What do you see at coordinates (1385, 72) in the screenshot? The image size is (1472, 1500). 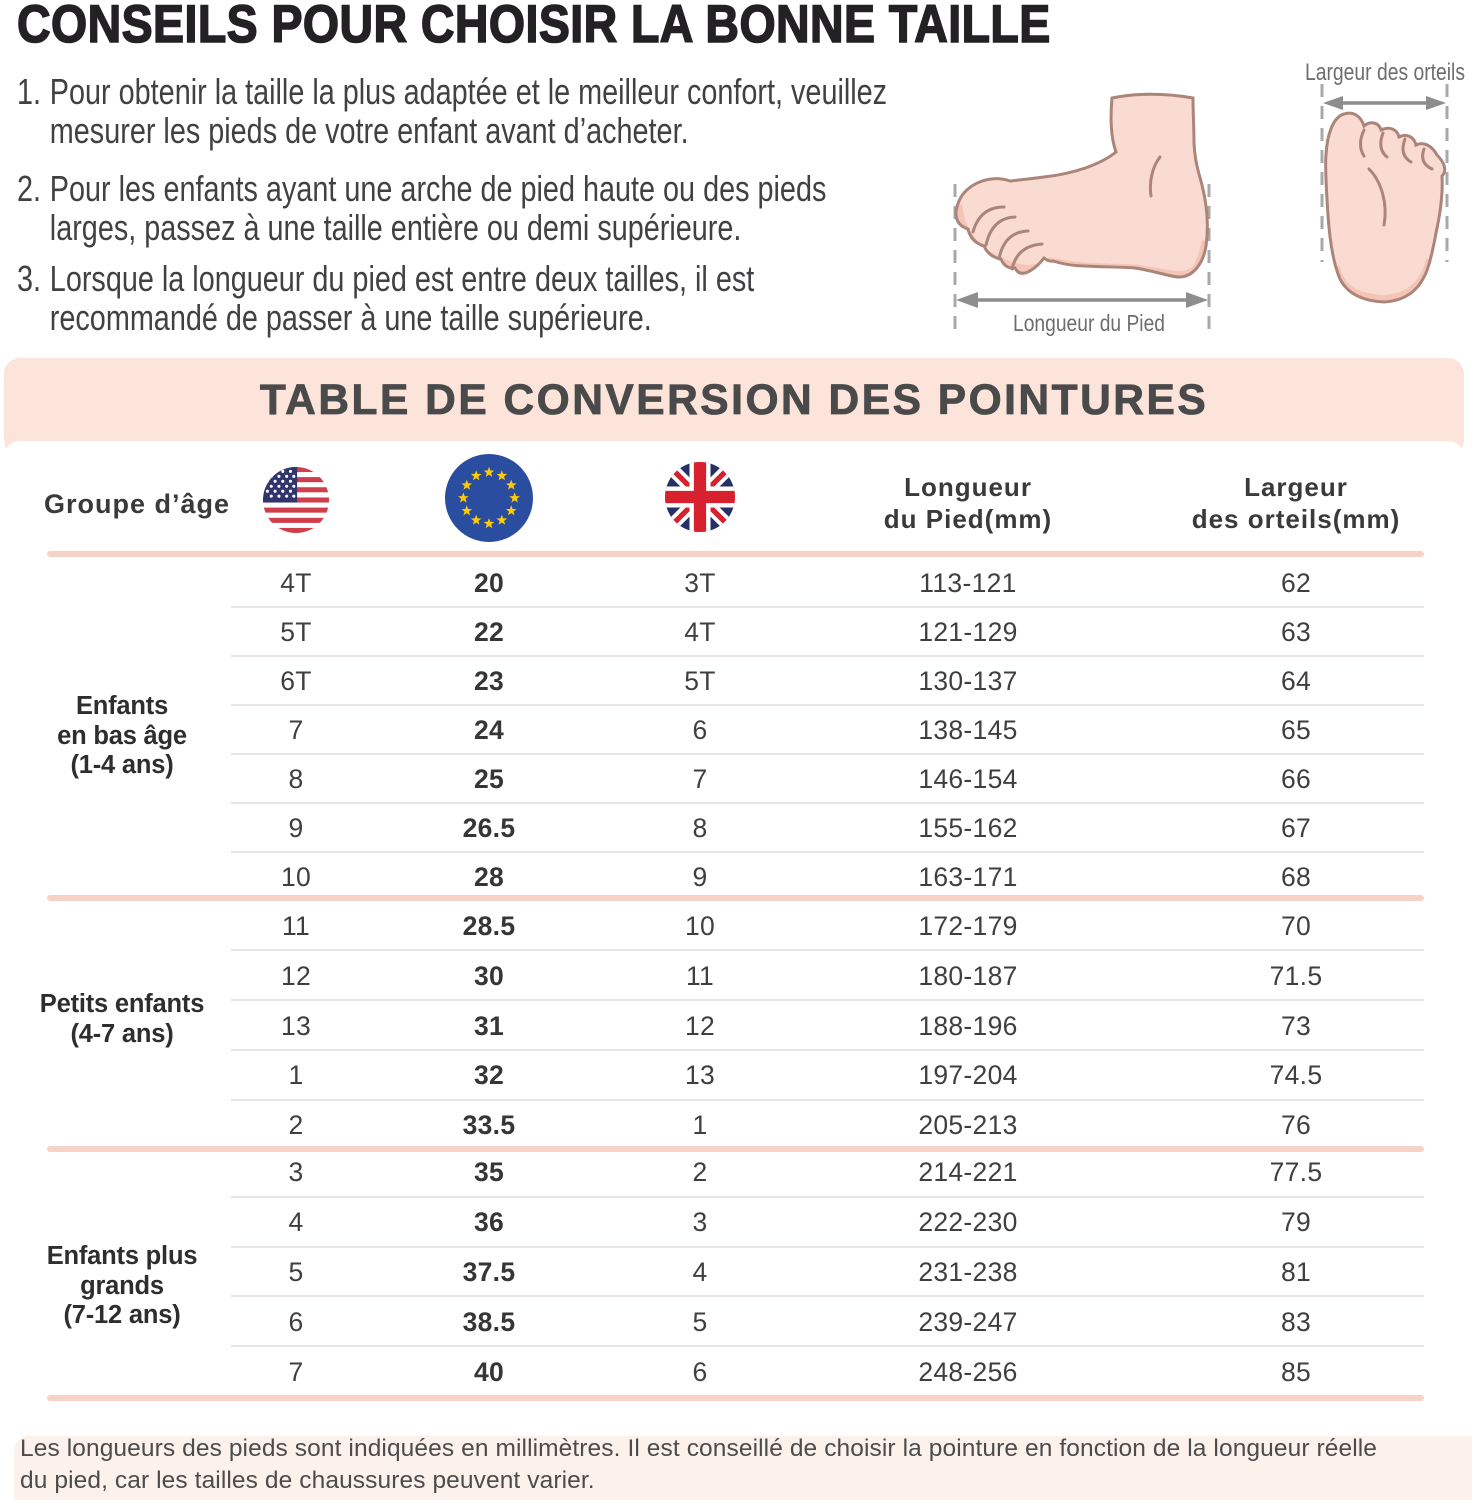 I see `svg-text: Largeur des orteils` at bounding box center [1385, 72].